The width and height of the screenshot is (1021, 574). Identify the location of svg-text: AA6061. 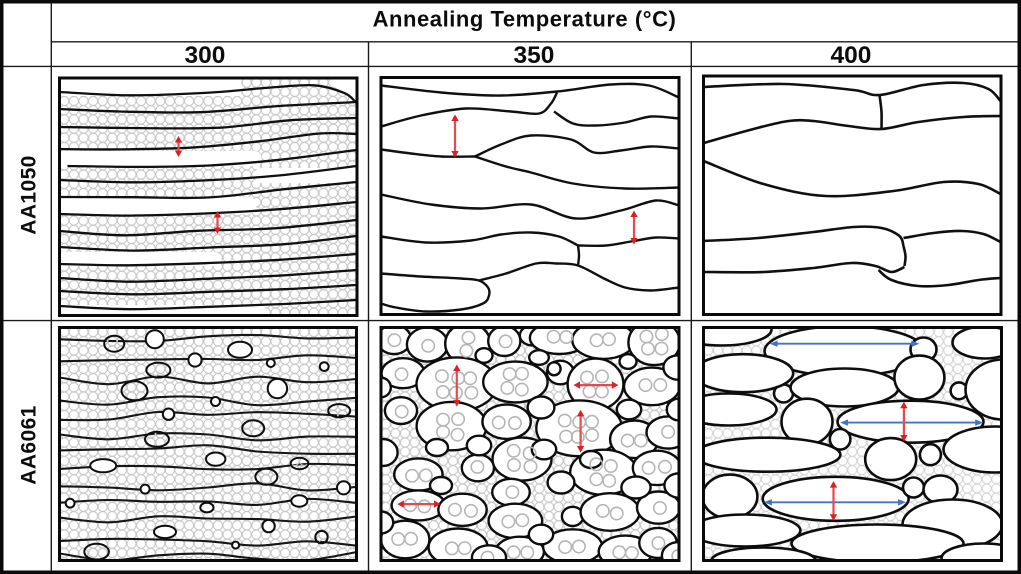
(29, 444).